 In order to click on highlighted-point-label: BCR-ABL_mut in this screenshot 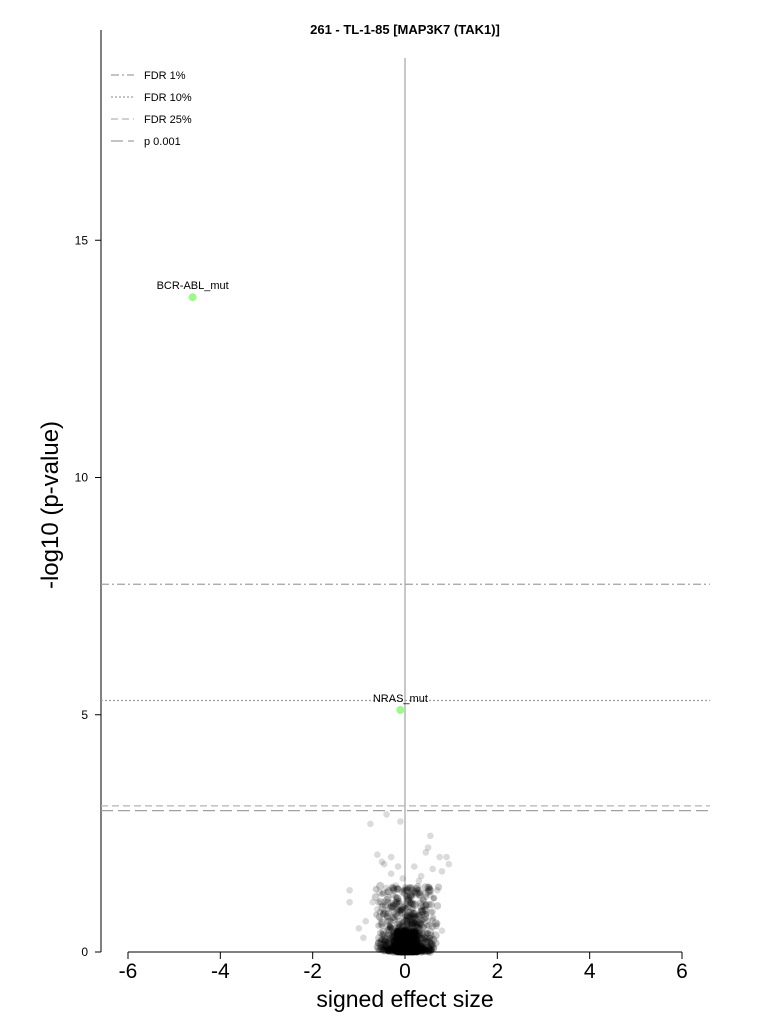, I will do `click(193, 286)`.